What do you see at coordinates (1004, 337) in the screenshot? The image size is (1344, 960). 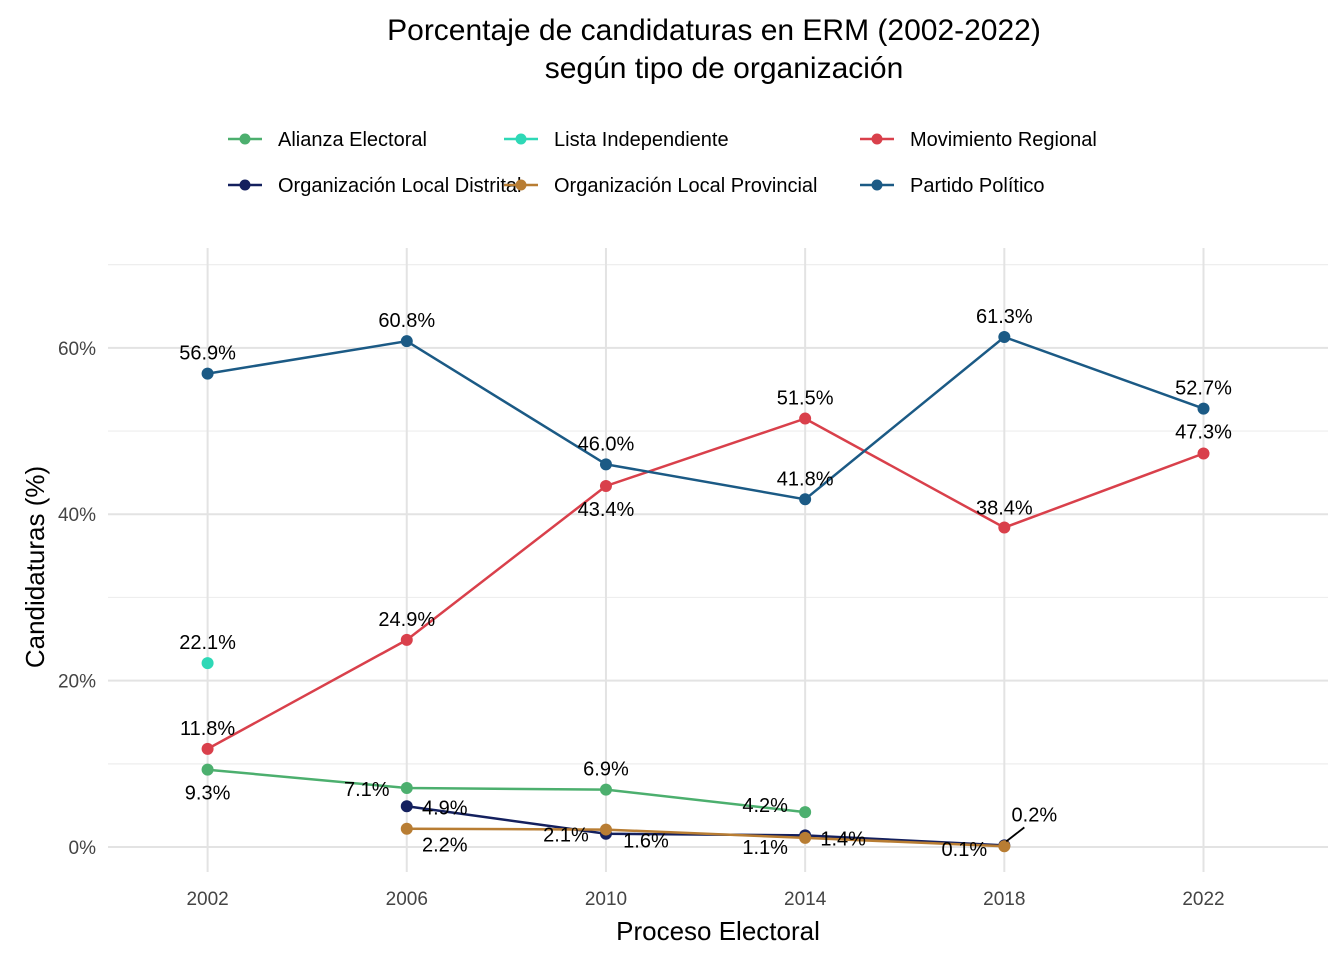 I see `point-partido-pol-tico-2018` at bounding box center [1004, 337].